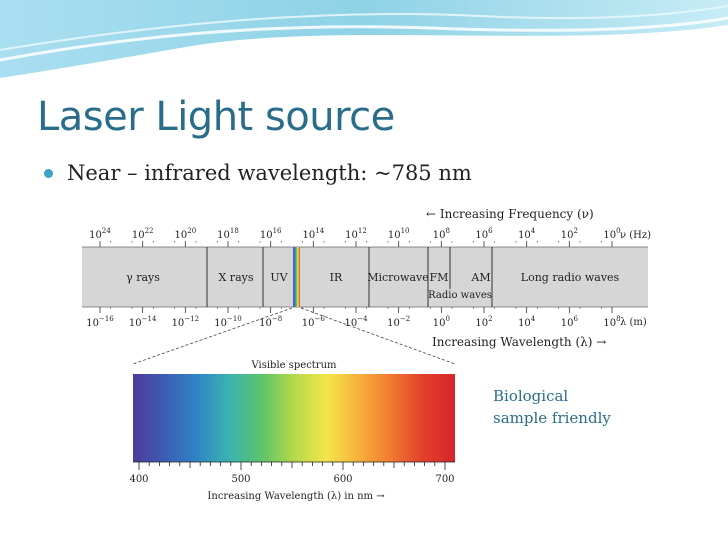  Describe the element at coordinates (611, 322) in the screenshot. I see `wavelength-tick-label: 10⁸` at that location.